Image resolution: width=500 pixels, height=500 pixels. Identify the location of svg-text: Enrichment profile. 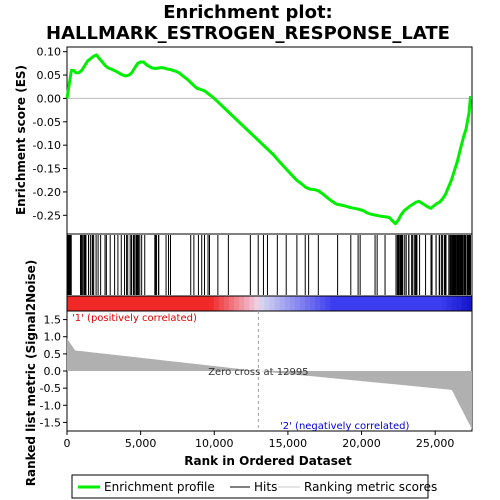
(159, 487).